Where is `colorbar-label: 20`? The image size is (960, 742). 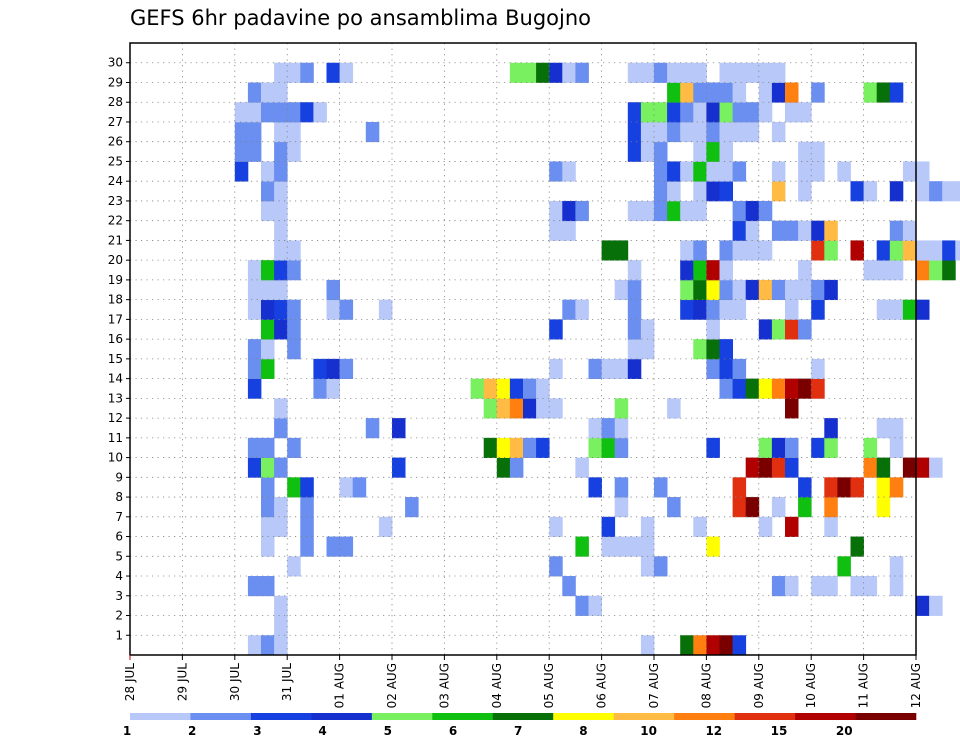
colorbar-label: 20 is located at coordinates (844, 731).